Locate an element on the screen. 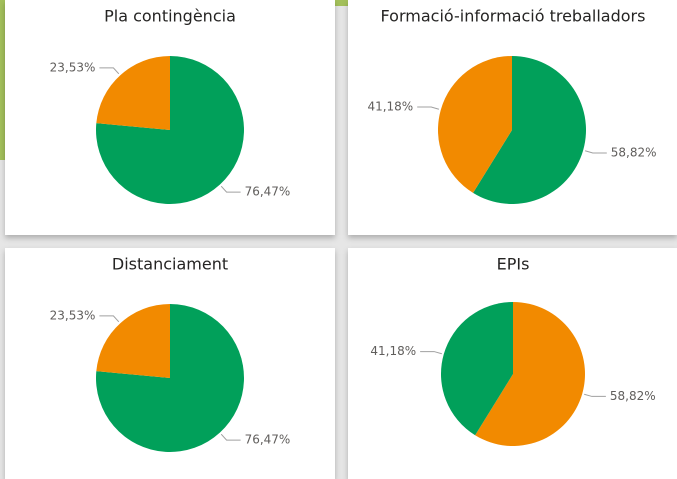 This screenshot has height=479, width=677. chart-title: Distanciament is located at coordinates (170, 264).